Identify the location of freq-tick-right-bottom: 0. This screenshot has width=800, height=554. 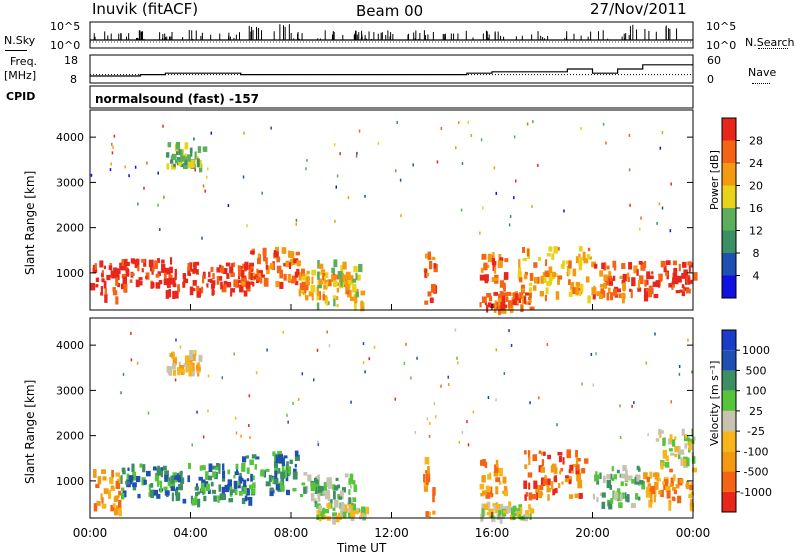
(710, 79).